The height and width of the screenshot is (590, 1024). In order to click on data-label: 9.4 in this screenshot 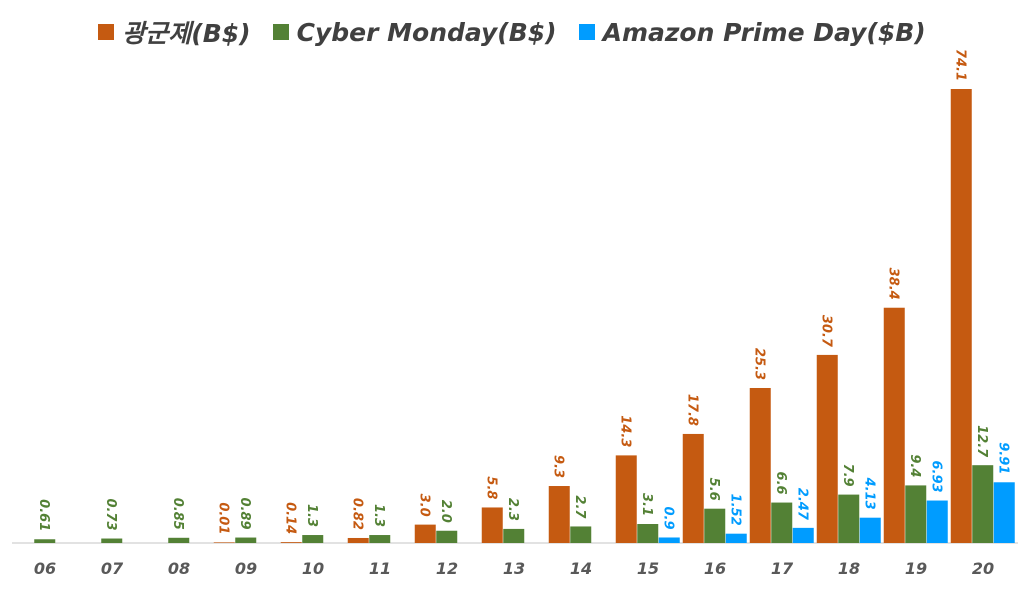, I will do `click(914, 465)`.